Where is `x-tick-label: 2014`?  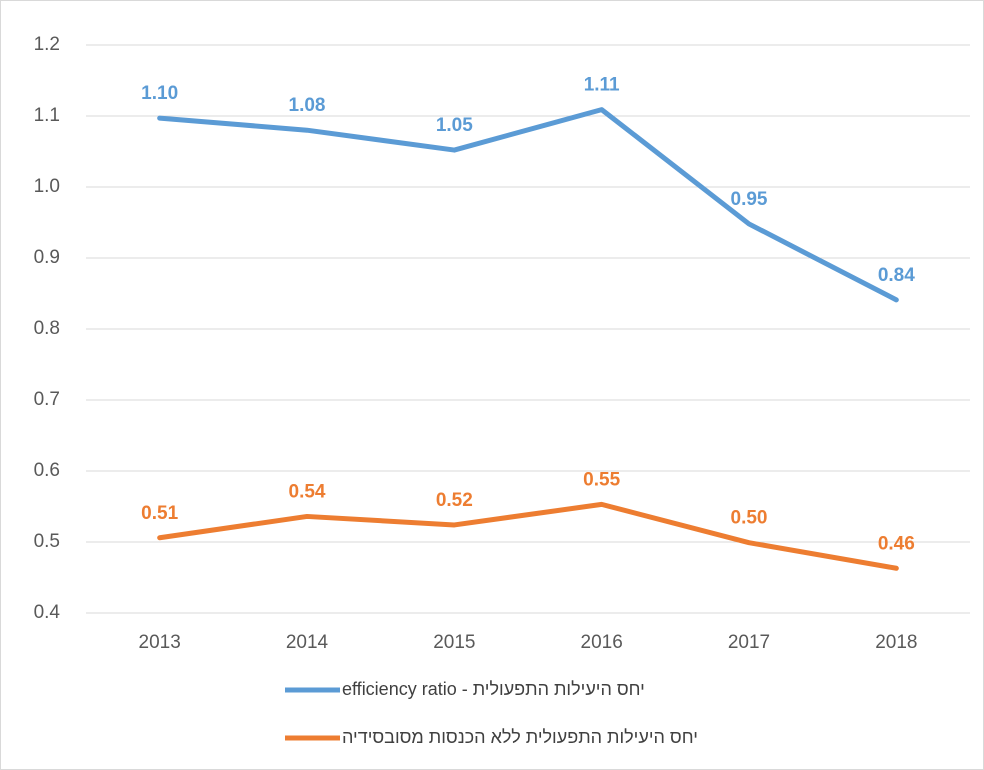
x-tick-label: 2014 is located at coordinates (307, 642).